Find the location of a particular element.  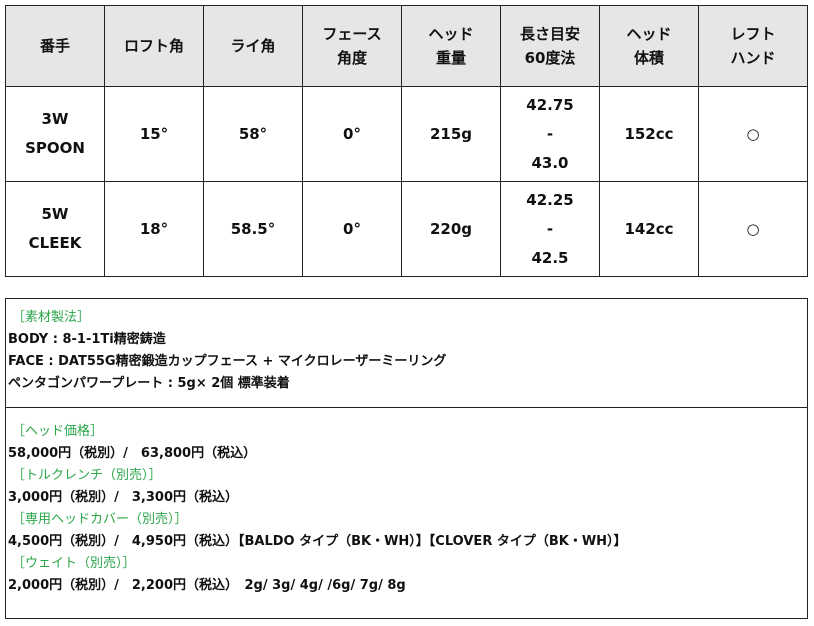

column-header: ヘッド 体積 is located at coordinates (649, 46).